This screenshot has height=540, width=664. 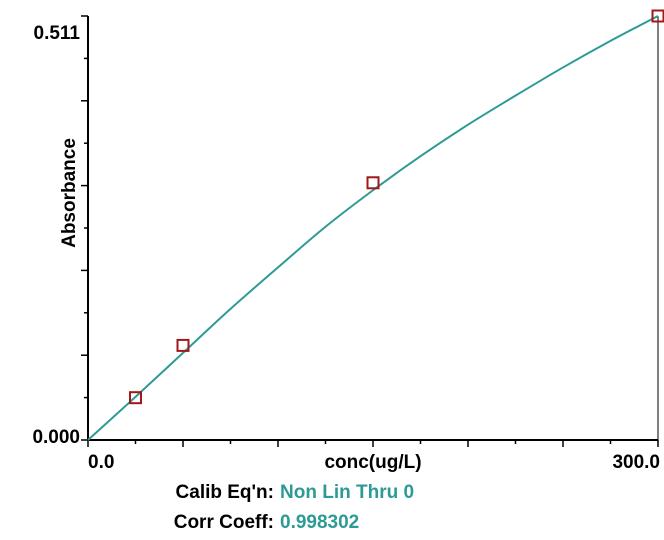 What do you see at coordinates (372, 462) in the screenshot?
I see `x-axis-label: conc(ug/L)` at bounding box center [372, 462].